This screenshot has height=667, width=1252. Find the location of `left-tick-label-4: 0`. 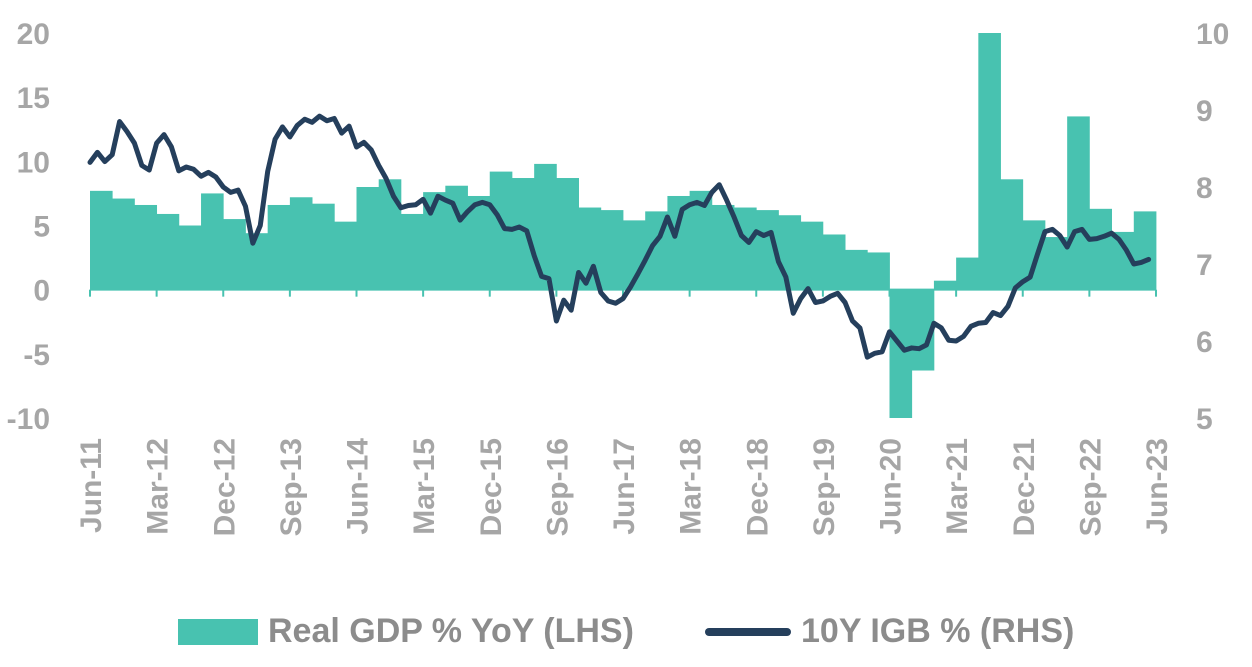

left-tick-label-4: 0 is located at coordinates (41, 291).